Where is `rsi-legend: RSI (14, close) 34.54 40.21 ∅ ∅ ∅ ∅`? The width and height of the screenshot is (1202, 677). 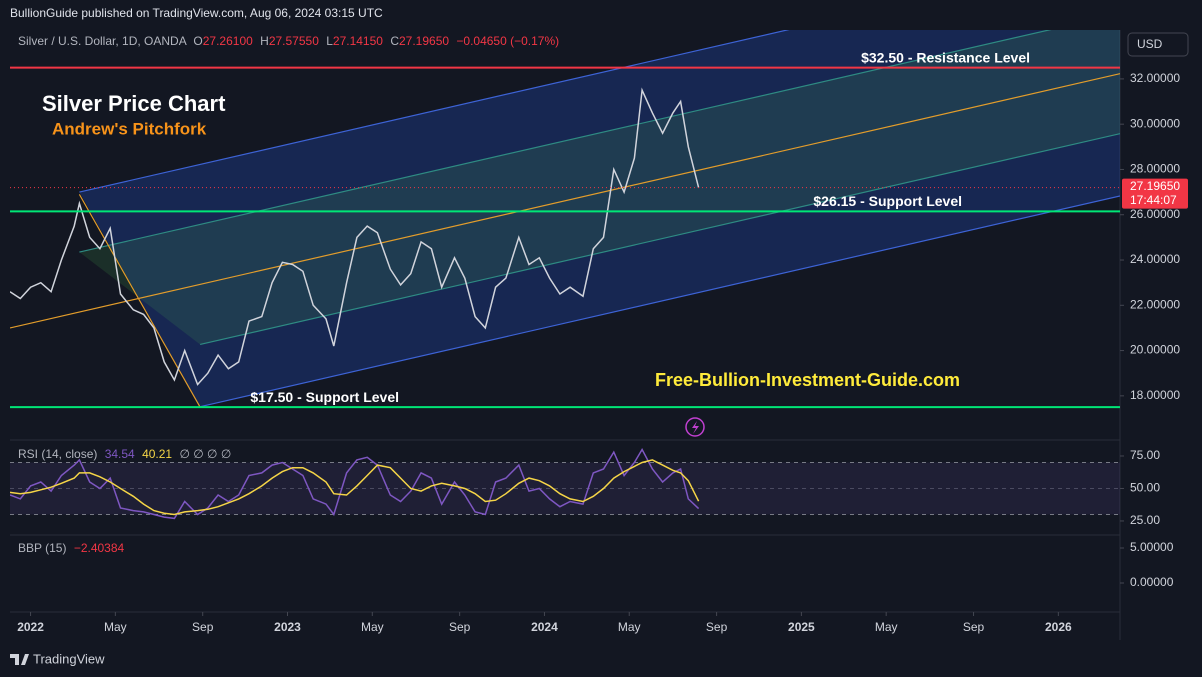
rsi-legend: RSI (14, close) 34.54 40.21 ∅ ∅ ∅ ∅ is located at coordinates (124, 454).